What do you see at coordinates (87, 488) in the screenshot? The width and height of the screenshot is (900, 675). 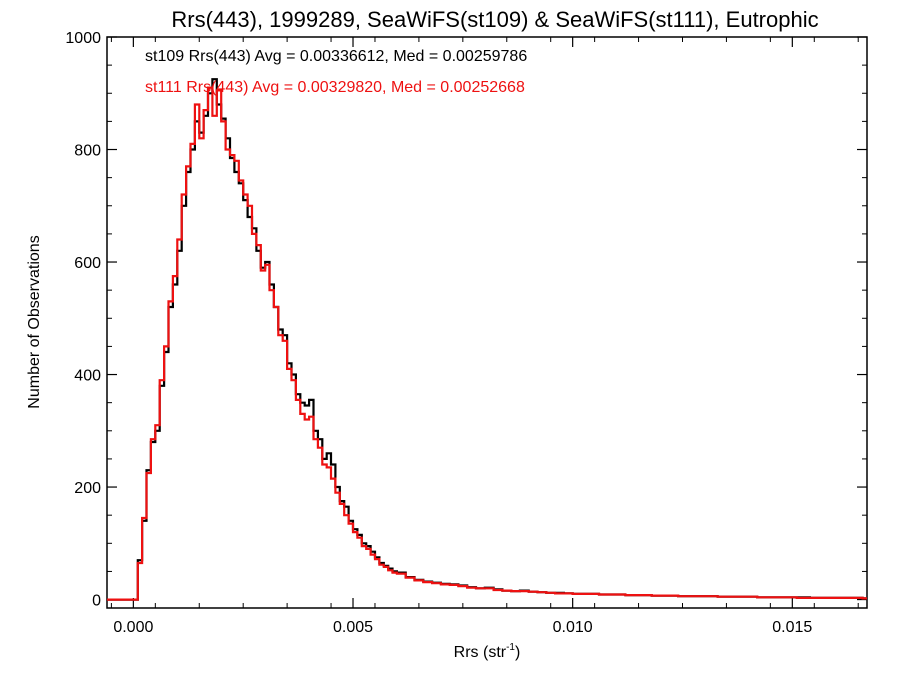 I see `y-tick-label: 200` at bounding box center [87, 488].